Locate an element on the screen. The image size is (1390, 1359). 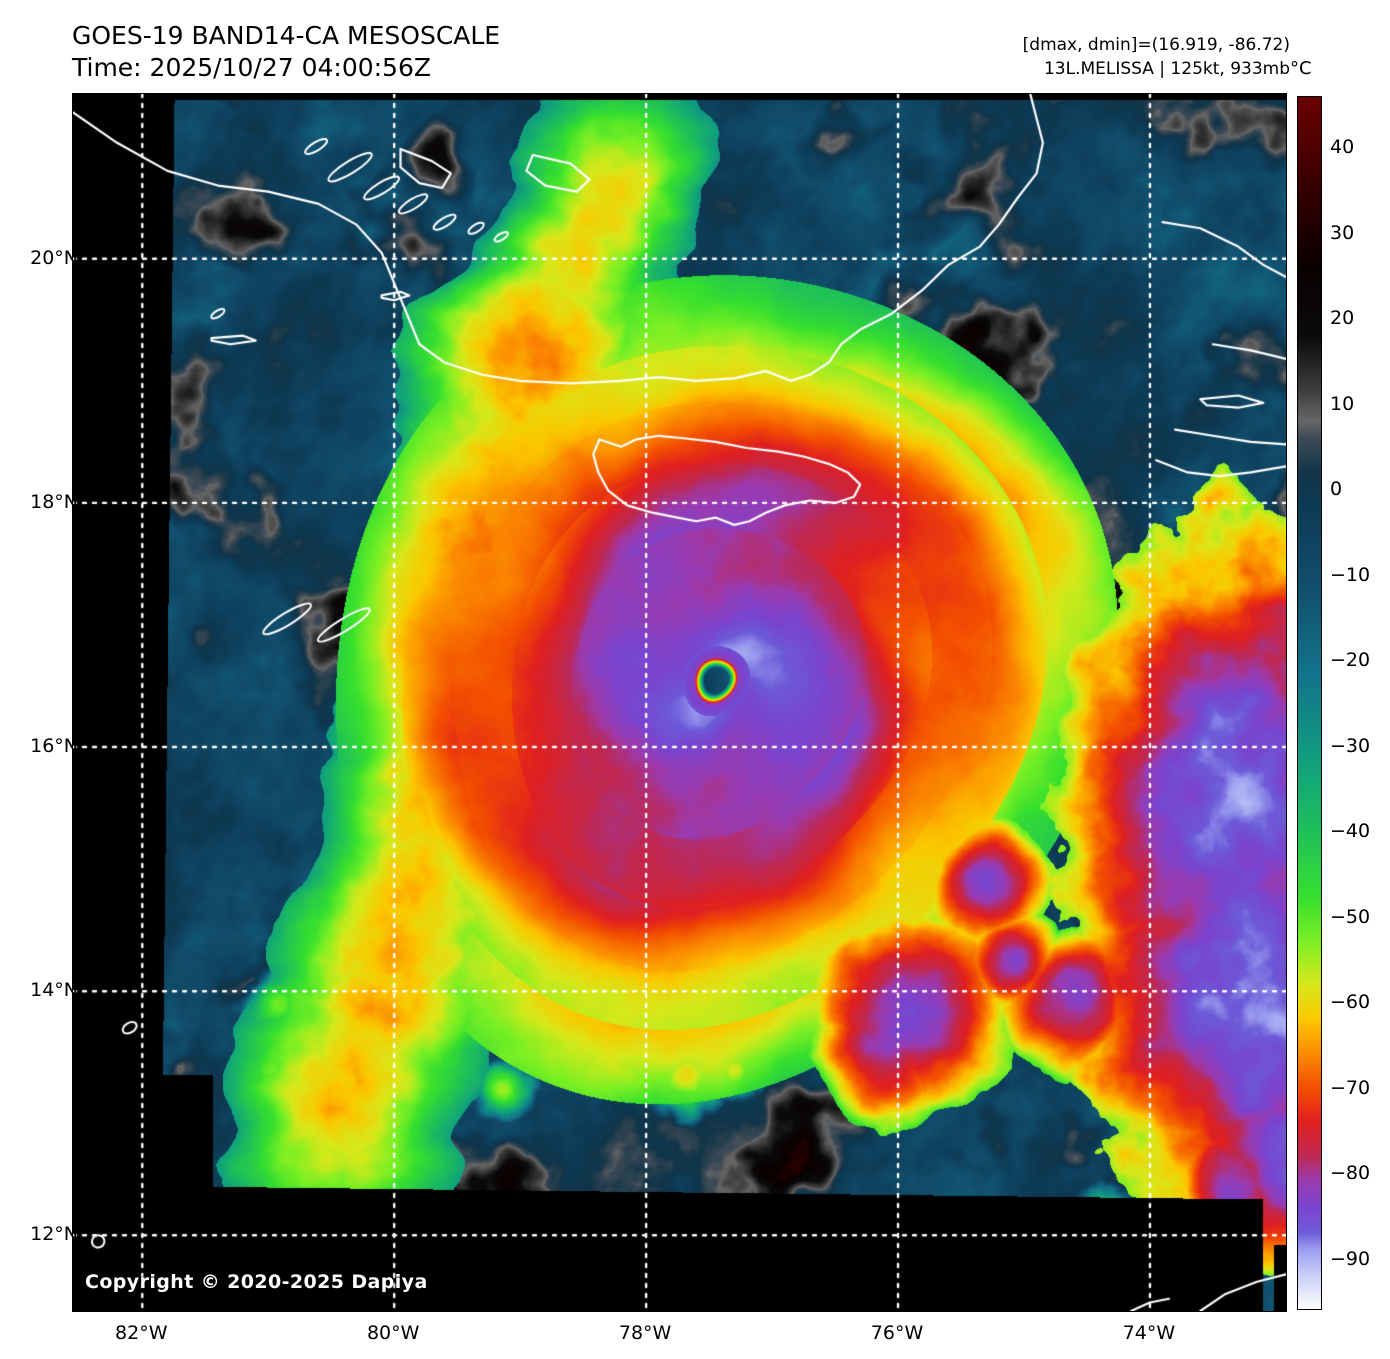
lon-tick-82W: 82°W is located at coordinates (141, 1333).